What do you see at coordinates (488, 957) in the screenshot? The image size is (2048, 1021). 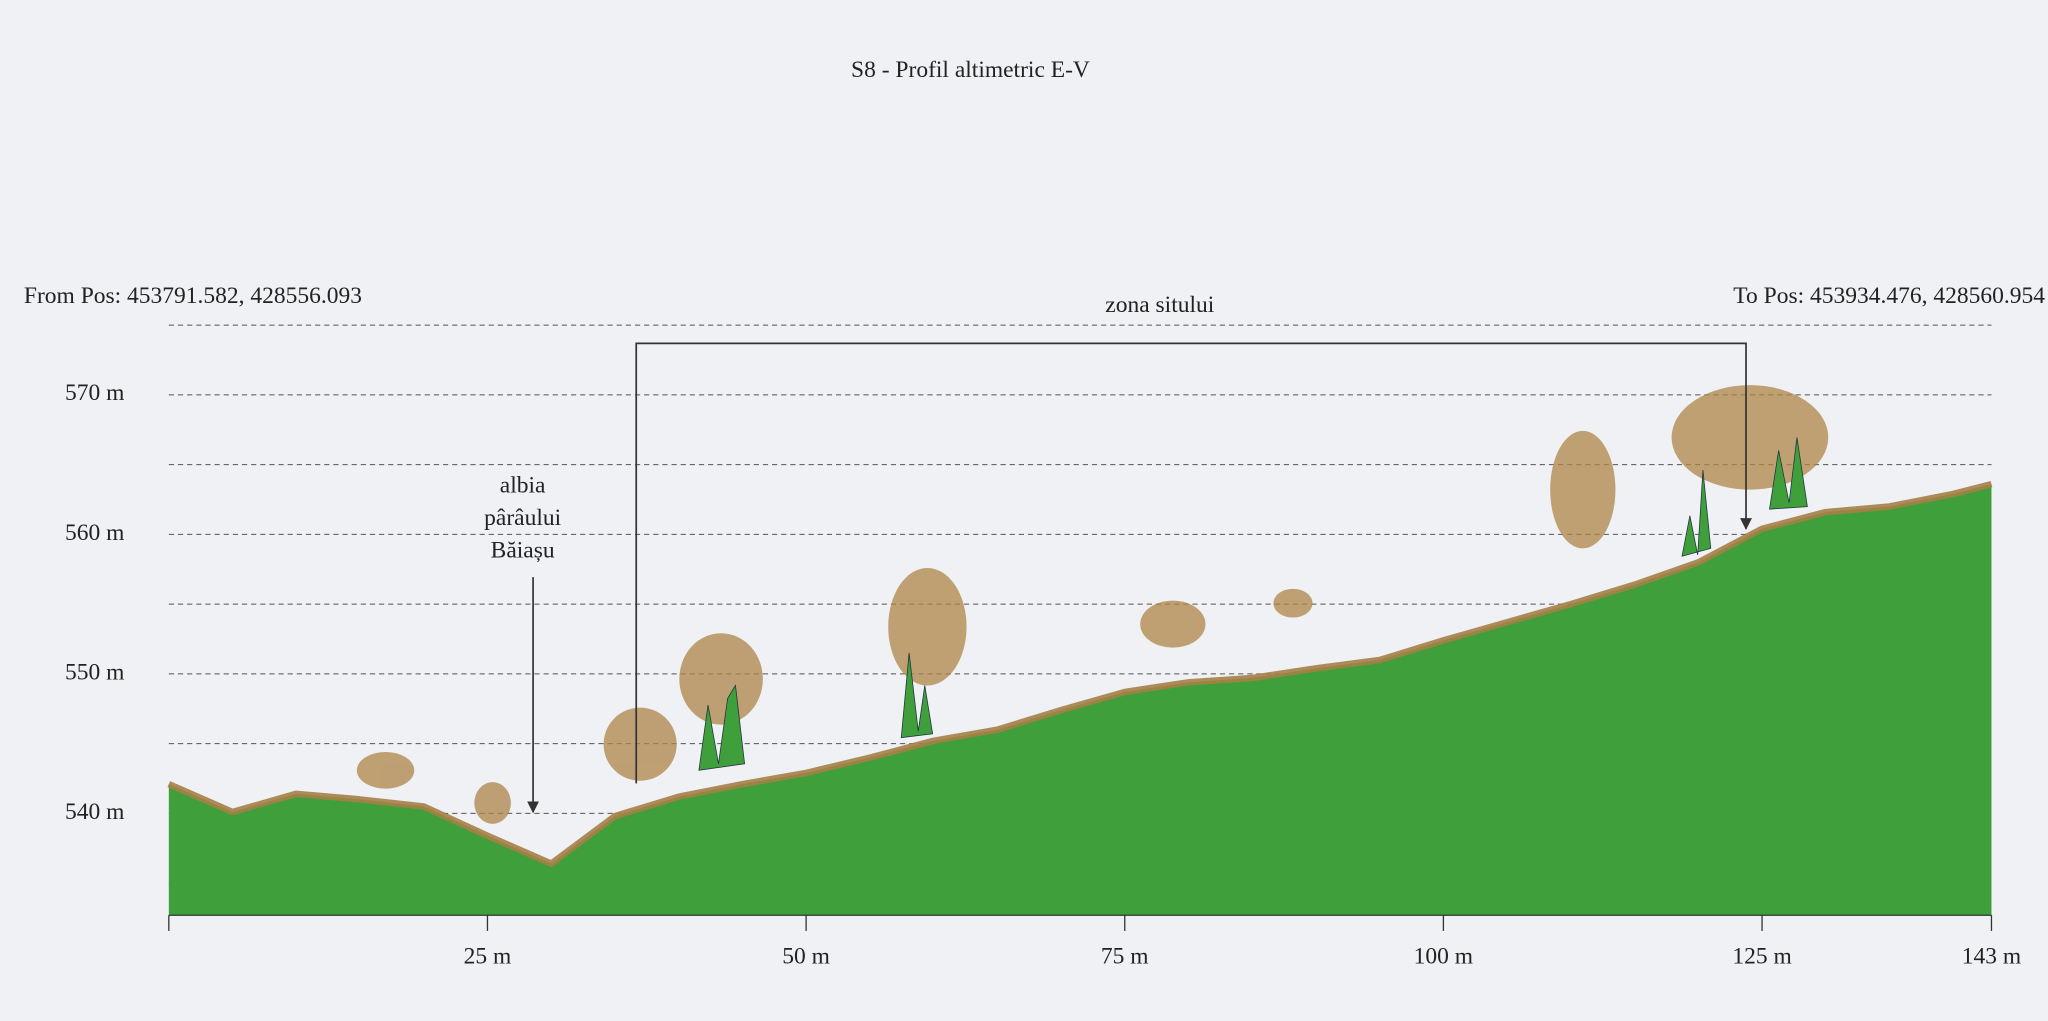 I see `x-tick-label: 25 m` at bounding box center [488, 957].